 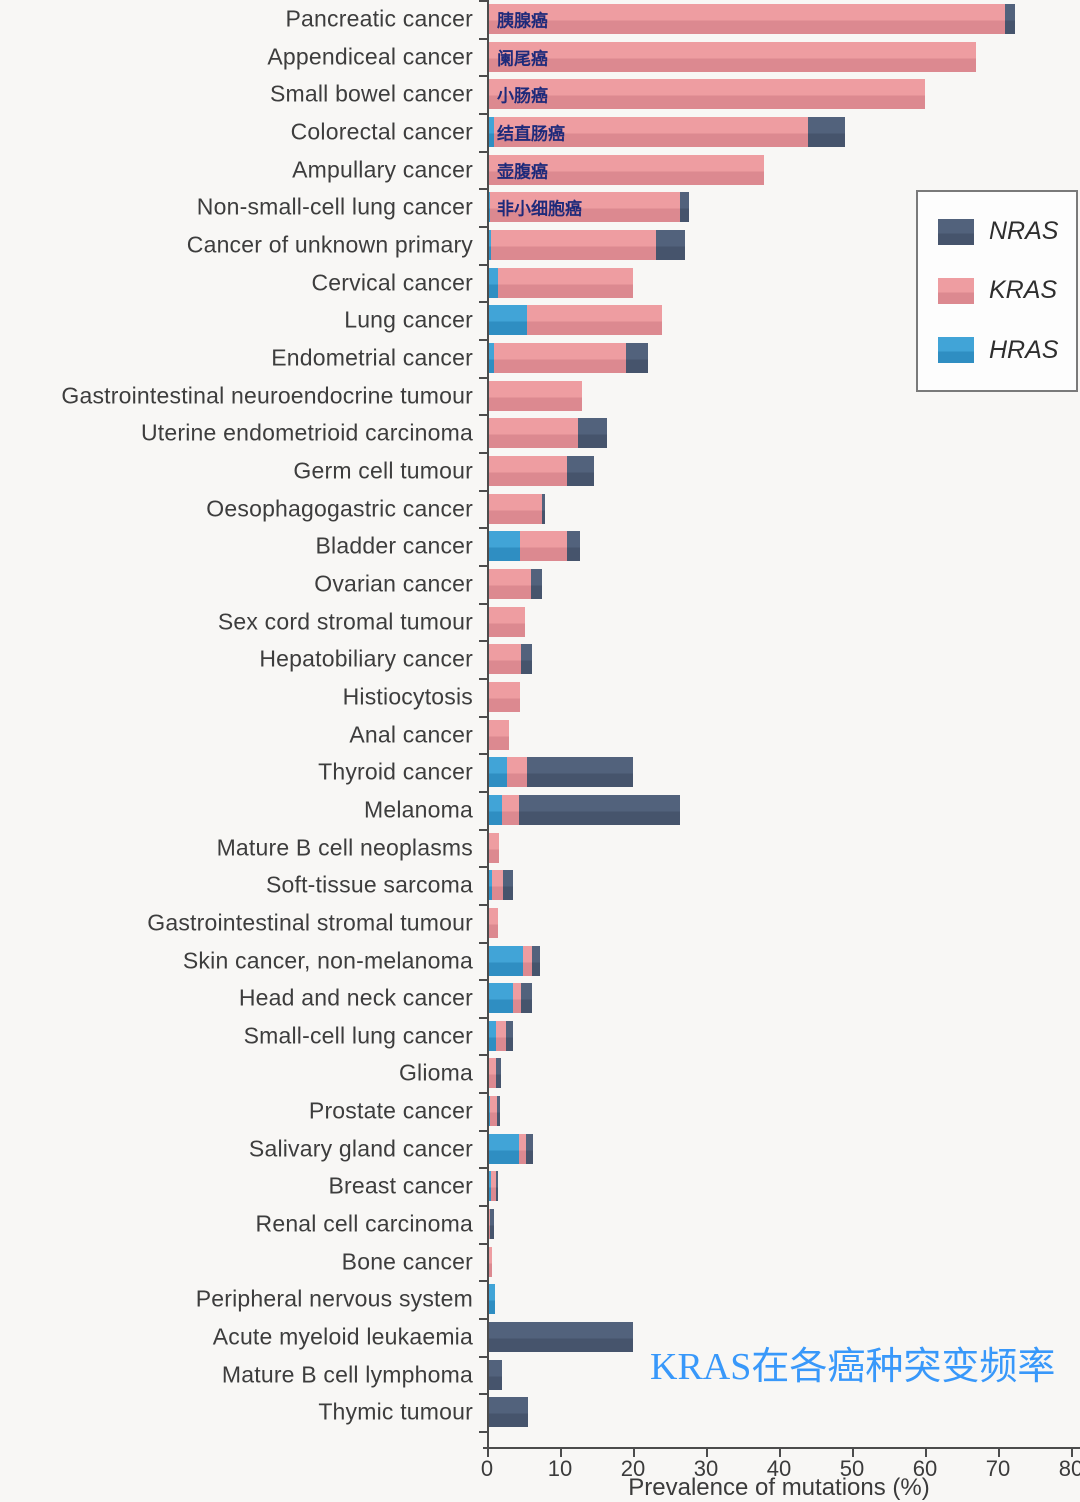 What do you see at coordinates (379, 18) in the screenshot?
I see `category-label: Pancreatic cancer` at bounding box center [379, 18].